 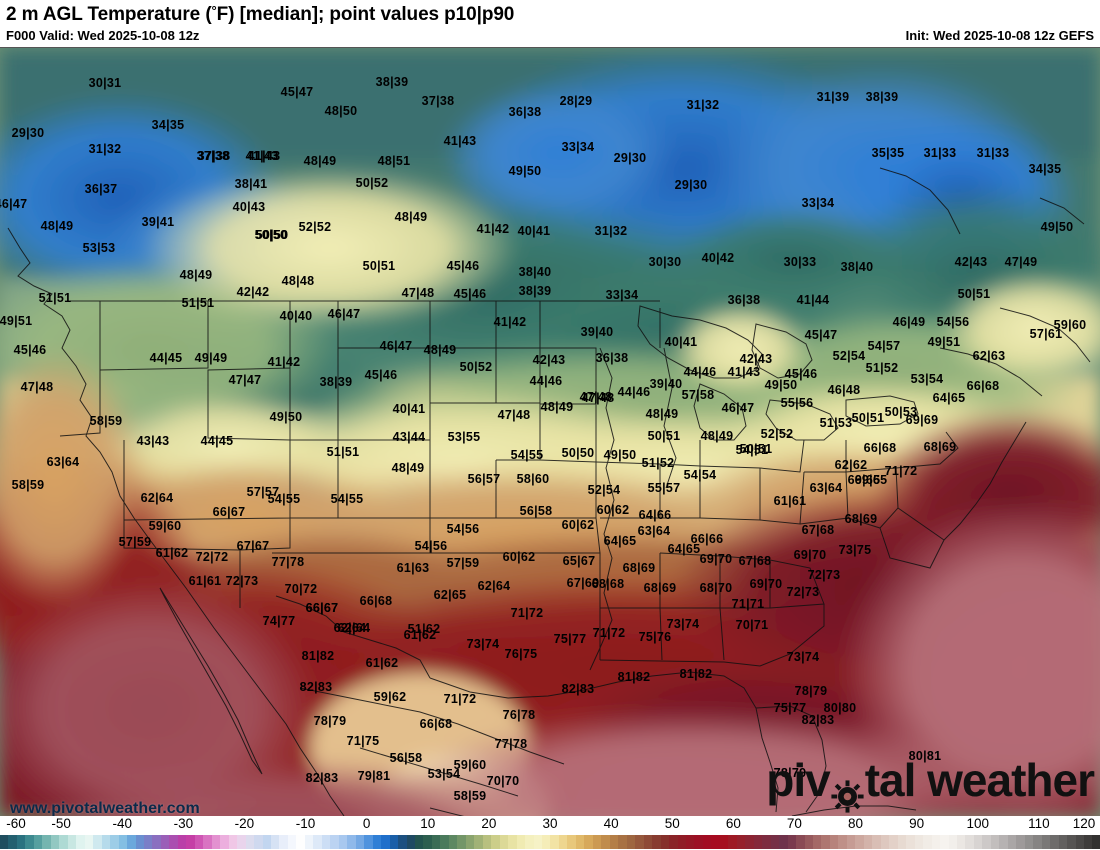 I want to click on point-value: 53|53, so click(x=99, y=247).